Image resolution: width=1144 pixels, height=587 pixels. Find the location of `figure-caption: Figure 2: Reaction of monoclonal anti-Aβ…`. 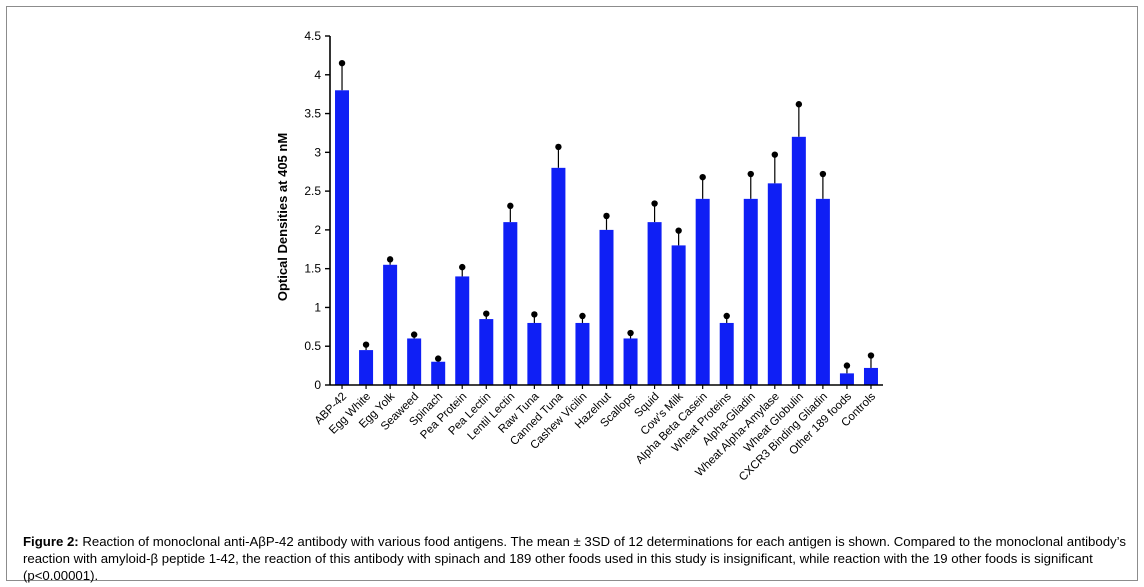

figure-caption: Figure 2: Reaction of monoclonal anti-Aβ… is located at coordinates (579, 558).